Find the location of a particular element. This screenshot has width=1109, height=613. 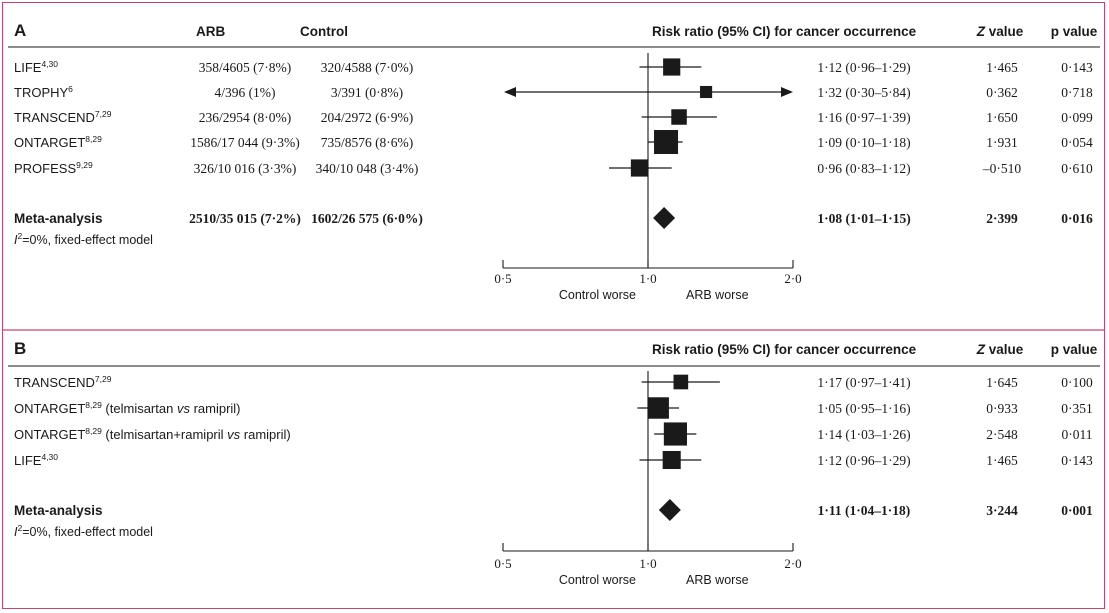

arb-events: 358/4605 (7·8%) is located at coordinates (245, 67).